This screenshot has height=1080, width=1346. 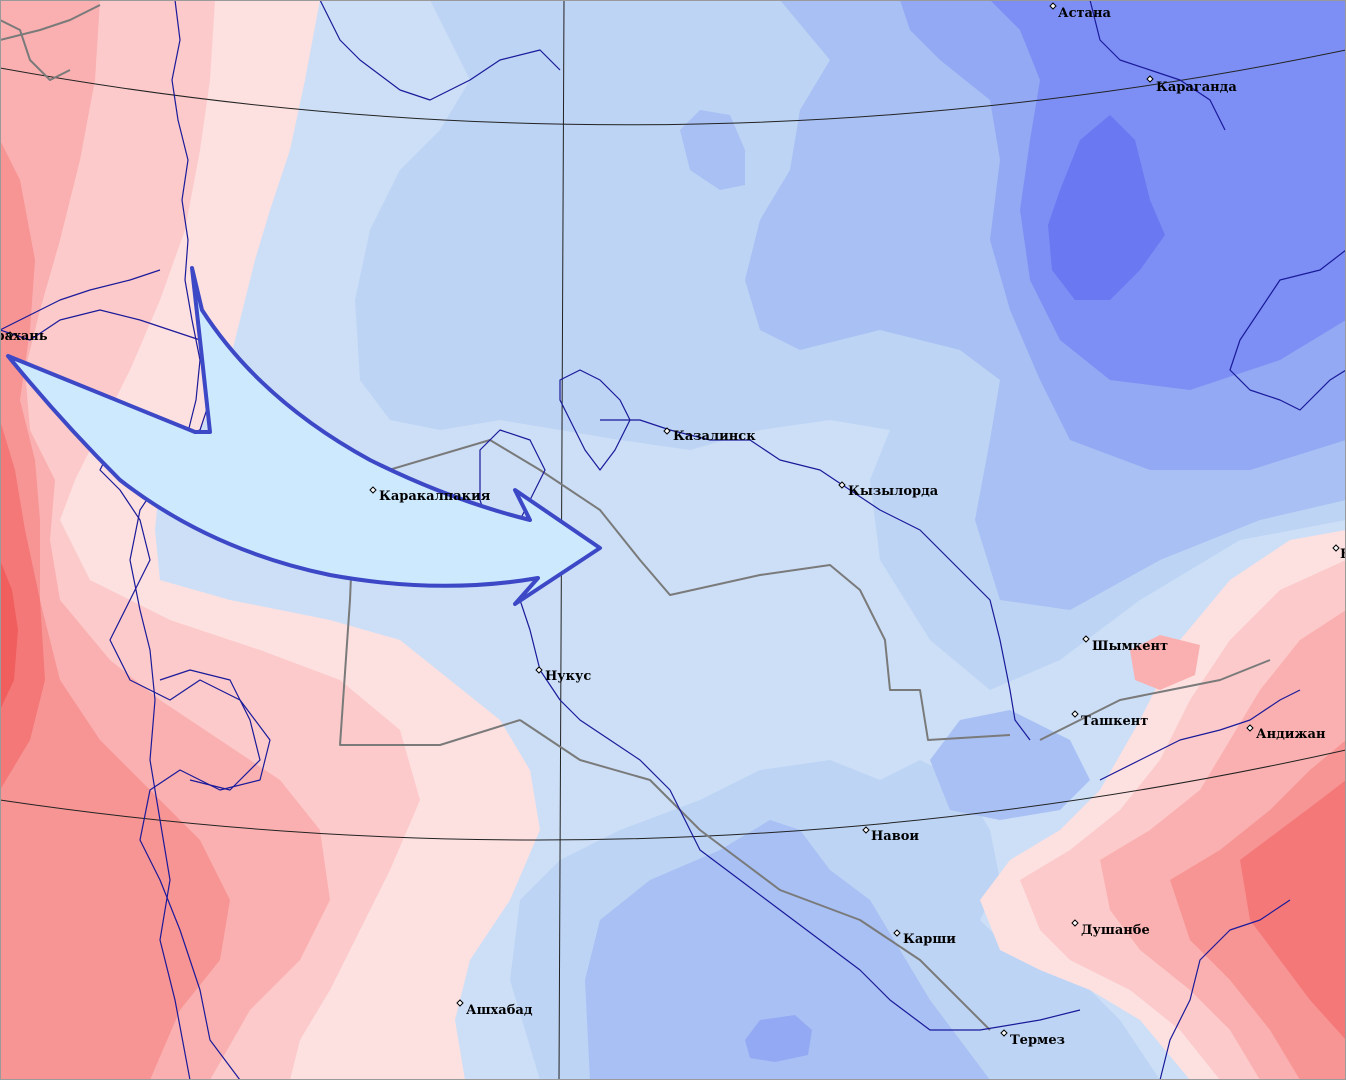 I want to click on balkhash-coast, so click(x=1287, y=330).